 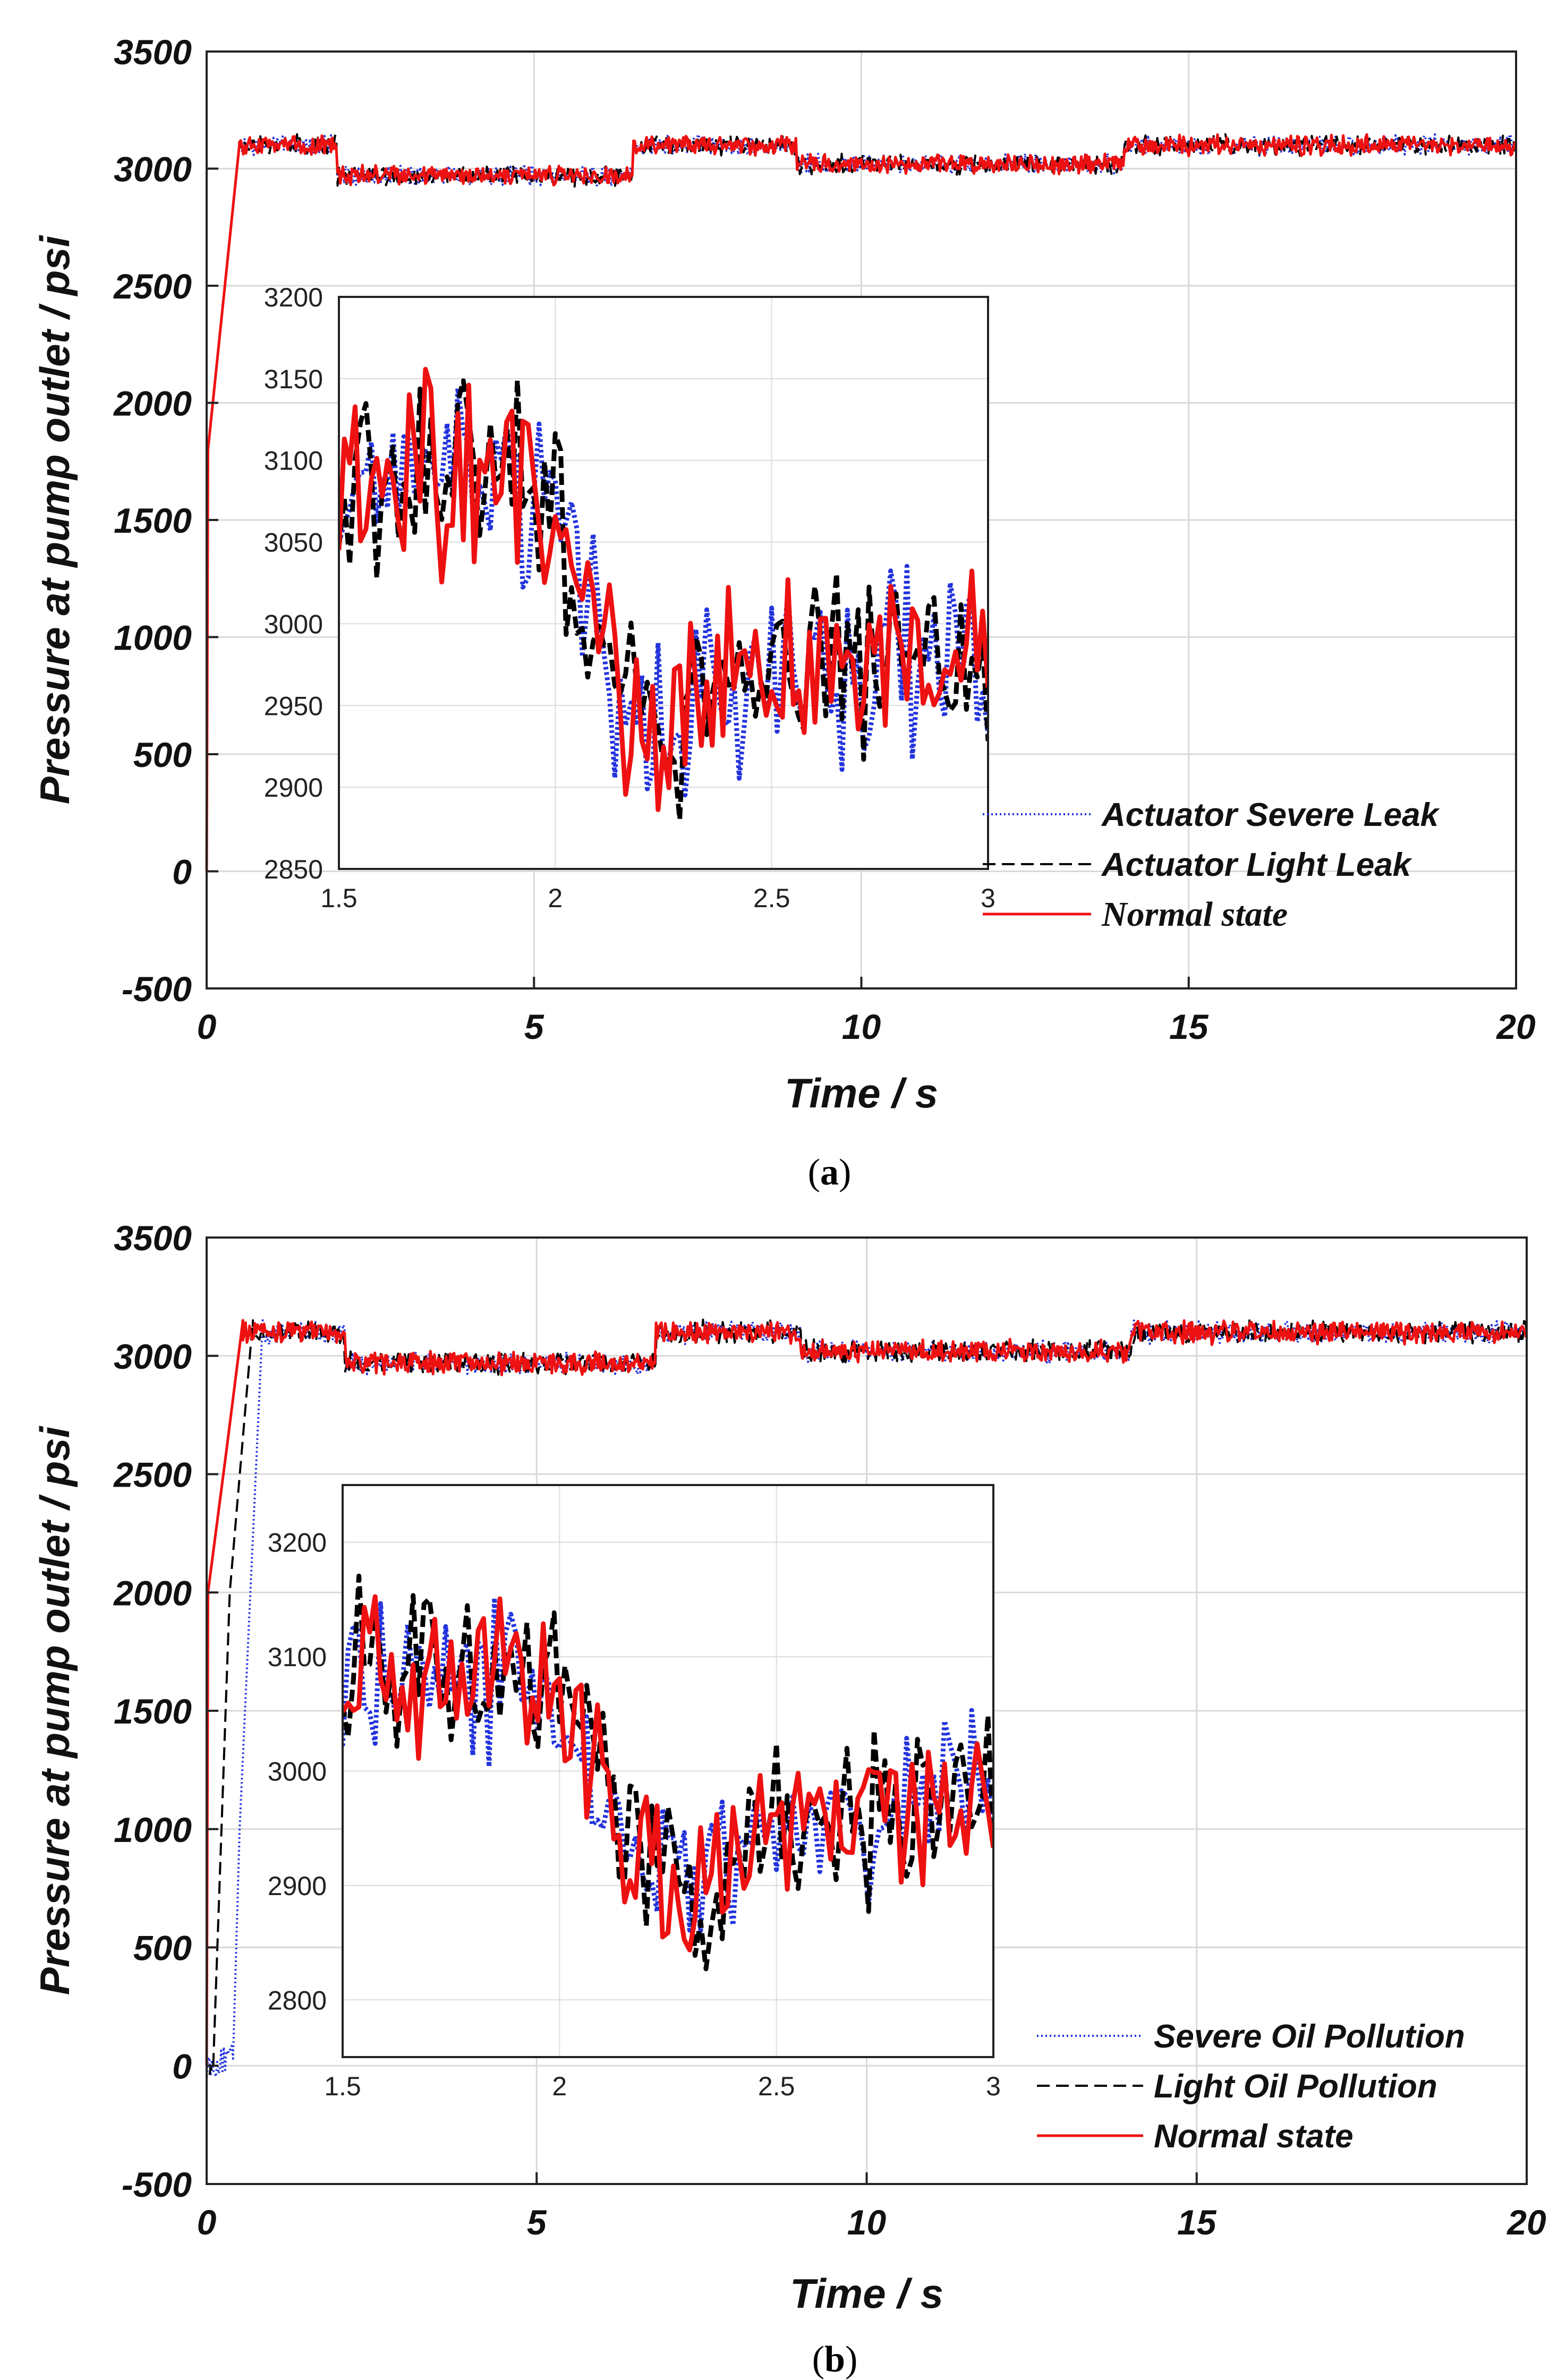 I want to click on legend-label: Actuator Severe Leak, so click(x=1271, y=815).